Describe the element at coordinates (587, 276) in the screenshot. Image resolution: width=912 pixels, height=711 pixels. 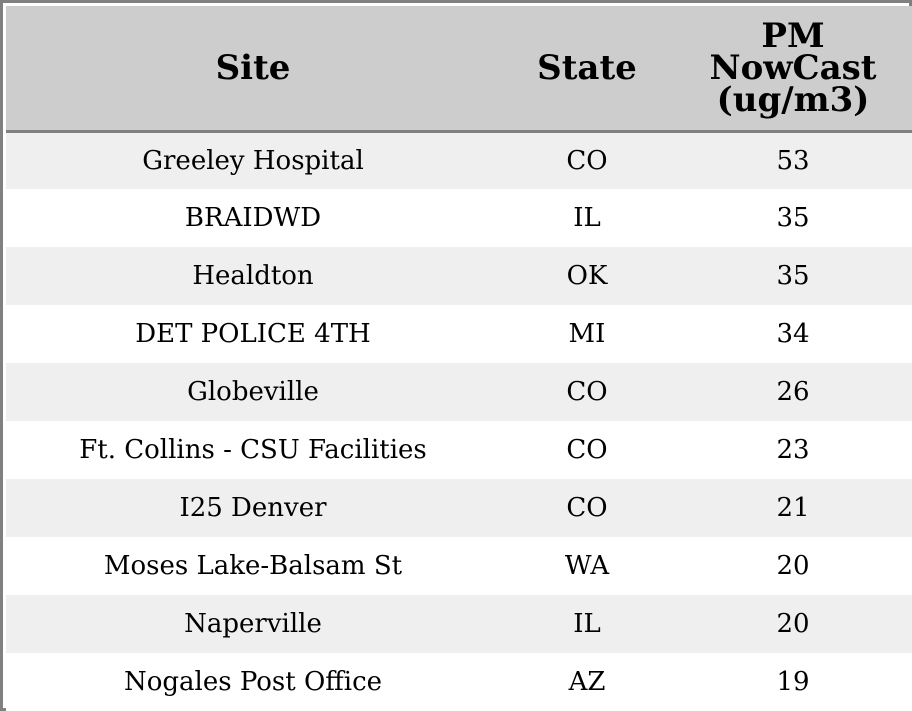
I see `cell-state: OK` at that location.